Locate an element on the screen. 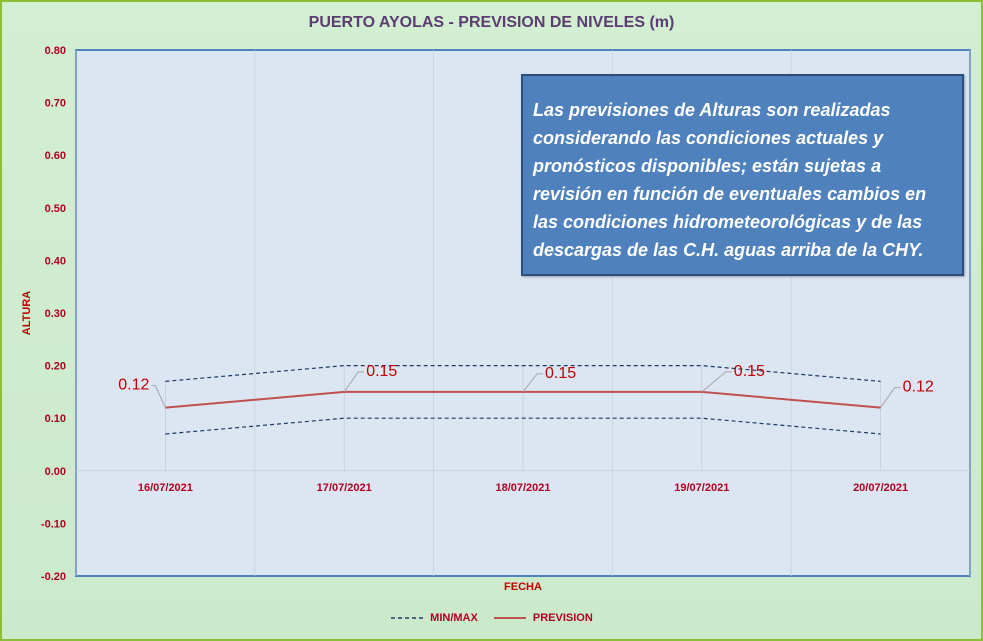  y-tick-label: 0.80 is located at coordinates (55, 51).